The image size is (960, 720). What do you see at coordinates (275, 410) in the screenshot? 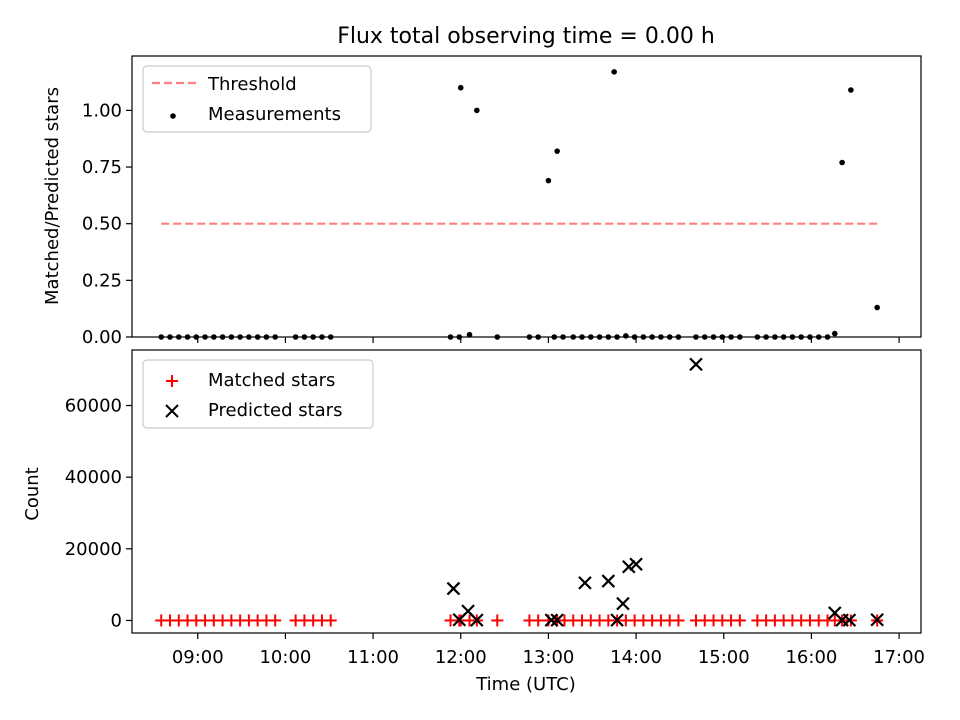
I see `legend-predicted-stars-label: Predicted stars` at bounding box center [275, 410].